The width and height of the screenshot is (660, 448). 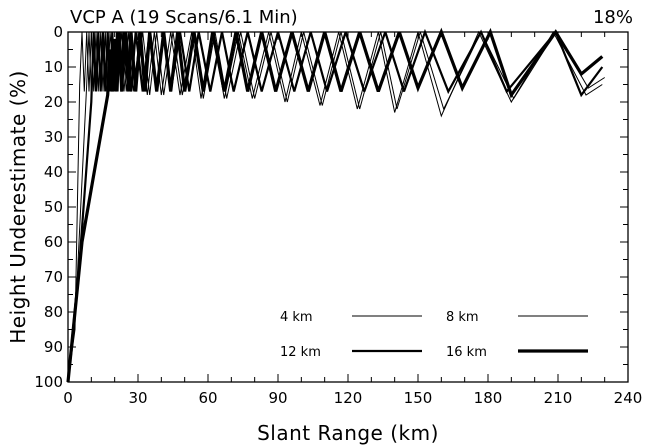 What do you see at coordinates (53, 102) in the screenshot?
I see `y-tick-label: 20` at bounding box center [53, 102].